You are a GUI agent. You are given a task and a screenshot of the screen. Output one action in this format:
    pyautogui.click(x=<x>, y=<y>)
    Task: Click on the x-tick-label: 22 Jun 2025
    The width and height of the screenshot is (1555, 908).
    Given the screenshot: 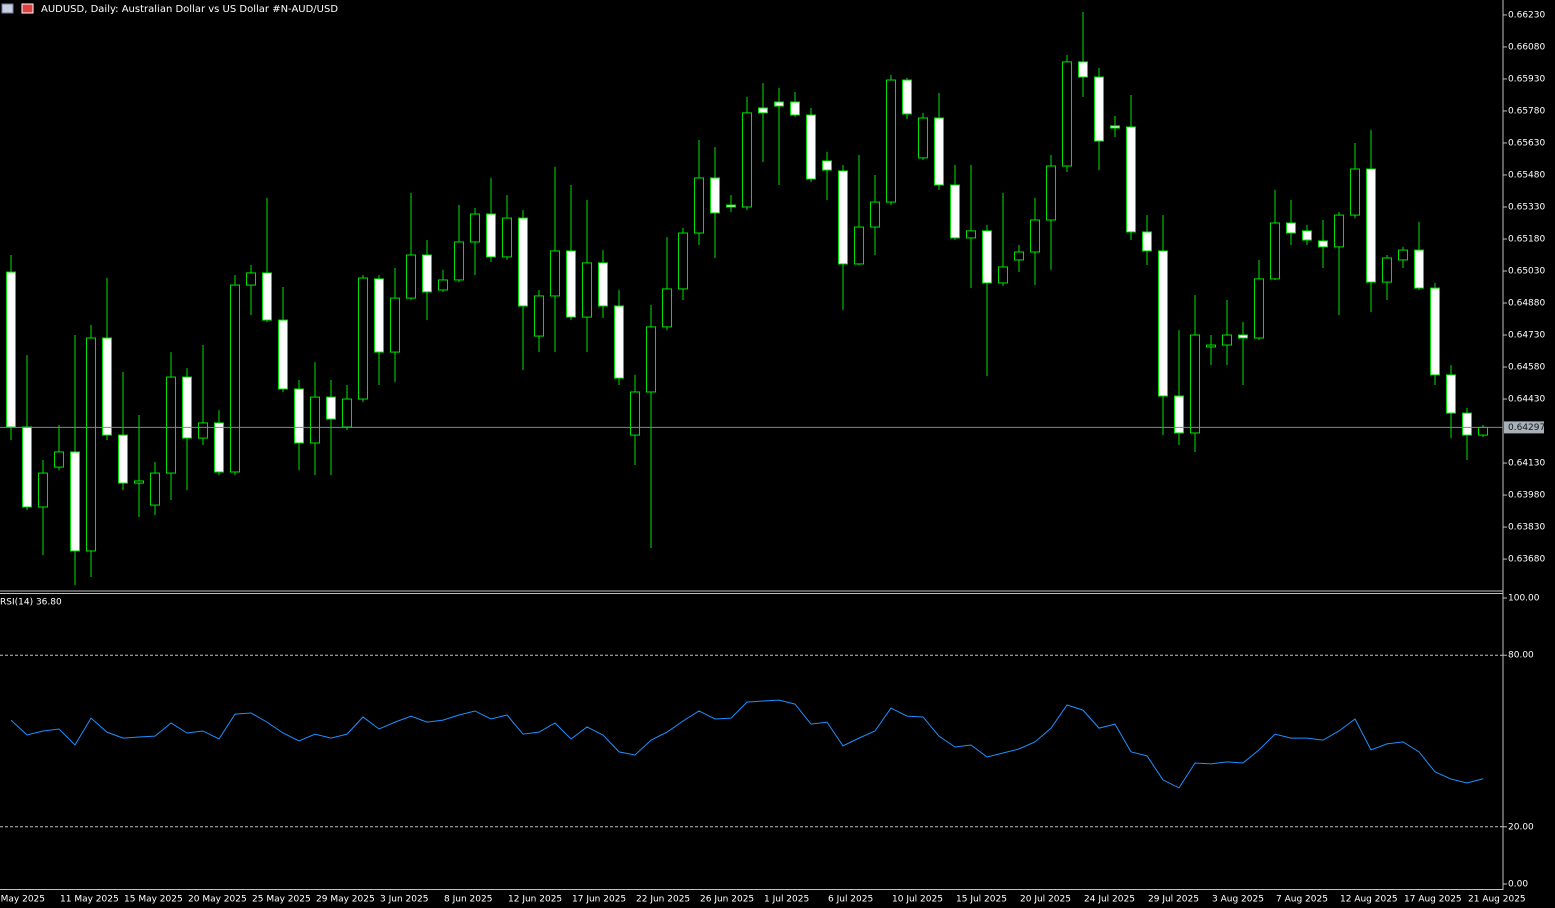 What is the action you would take?
    pyautogui.click(x=663, y=900)
    